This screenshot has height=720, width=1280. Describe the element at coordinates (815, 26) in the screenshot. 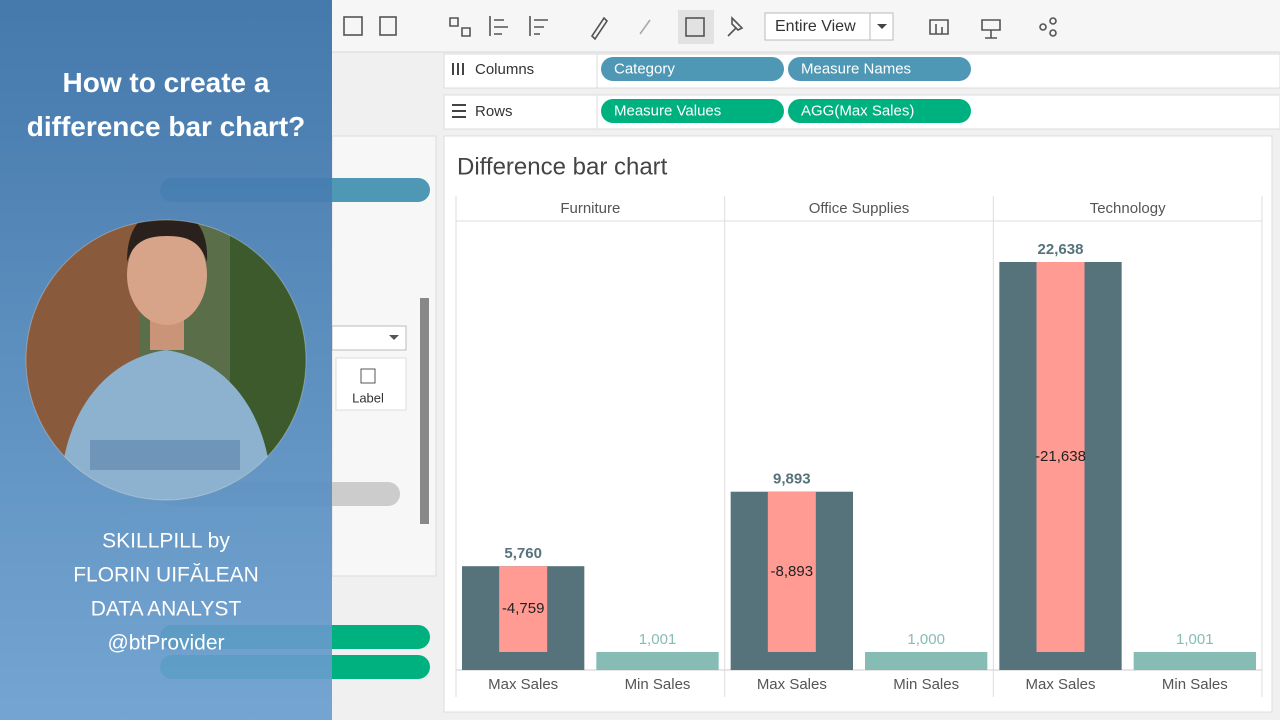

I see `view-mode: Entire View` at that location.